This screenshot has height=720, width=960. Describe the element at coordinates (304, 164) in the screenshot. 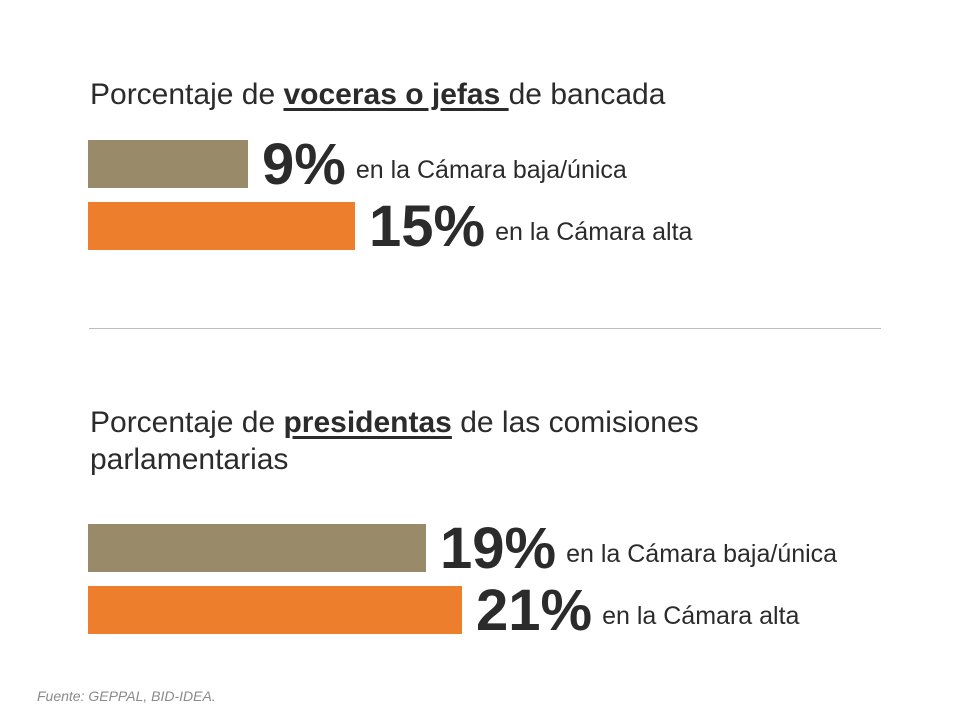

I see `value-label: 9%` at that location.